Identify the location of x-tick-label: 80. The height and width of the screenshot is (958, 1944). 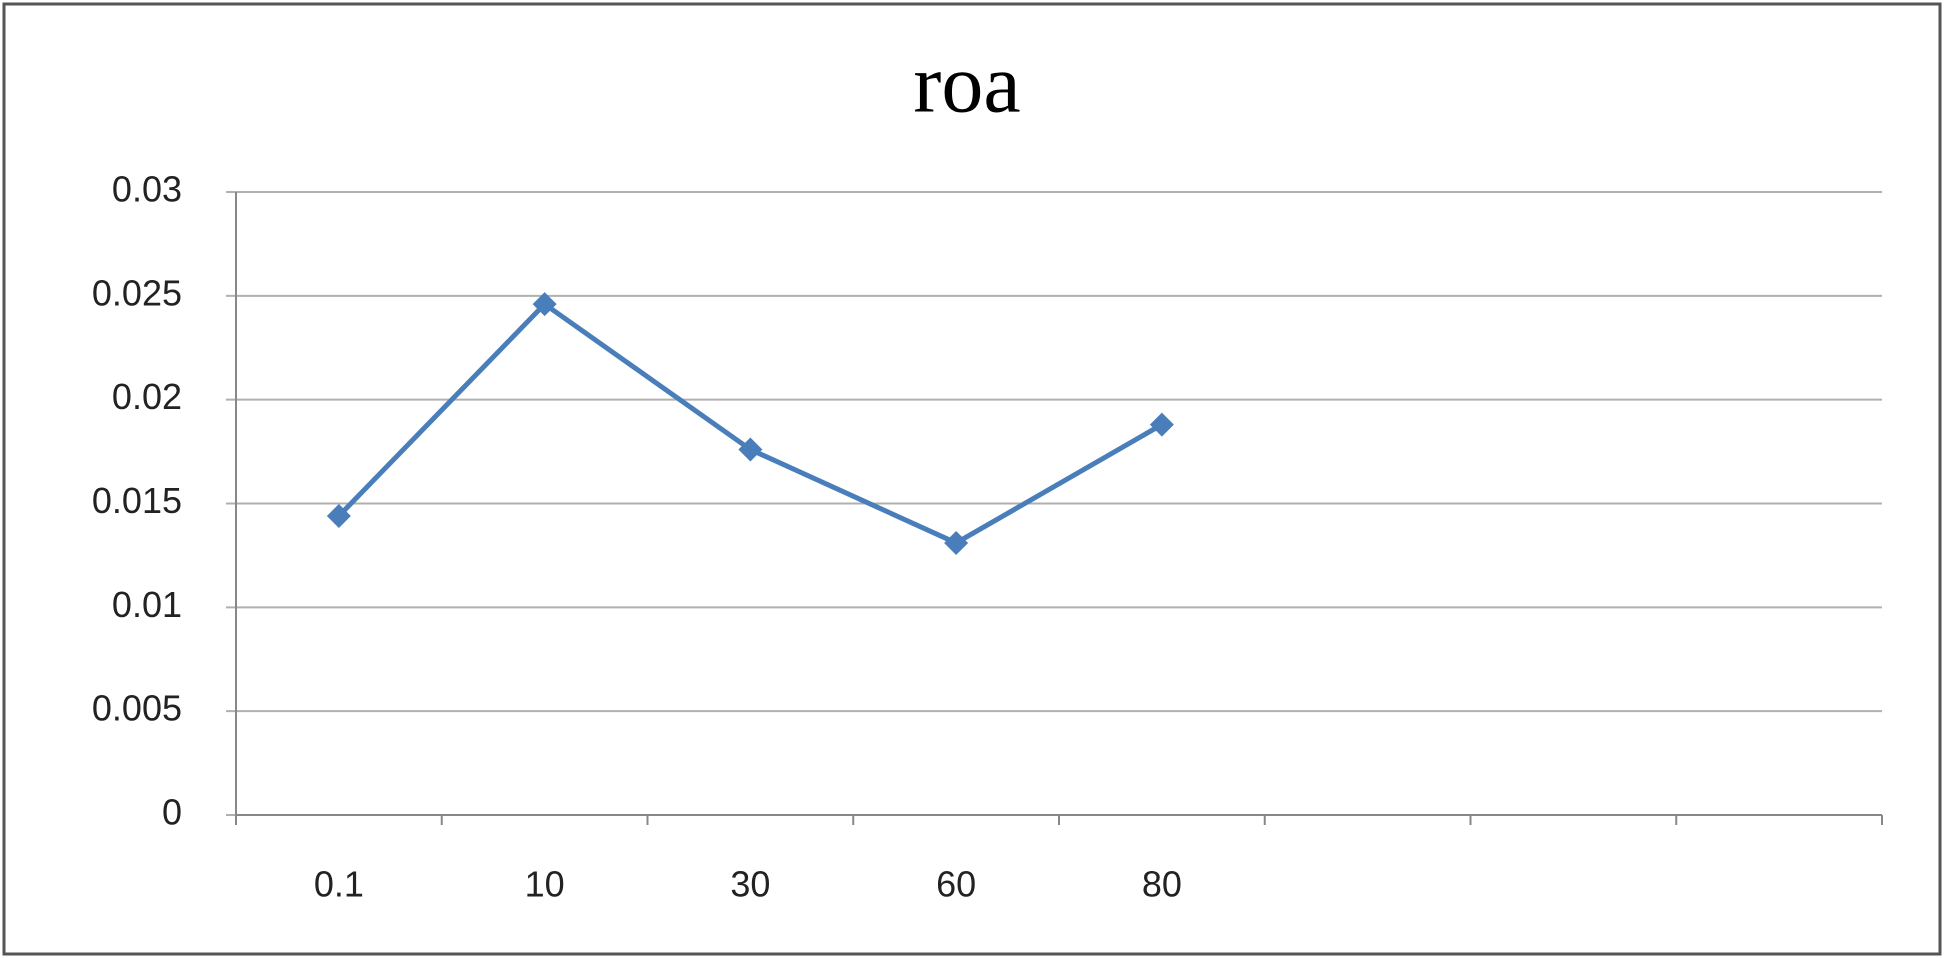
(1162, 884).